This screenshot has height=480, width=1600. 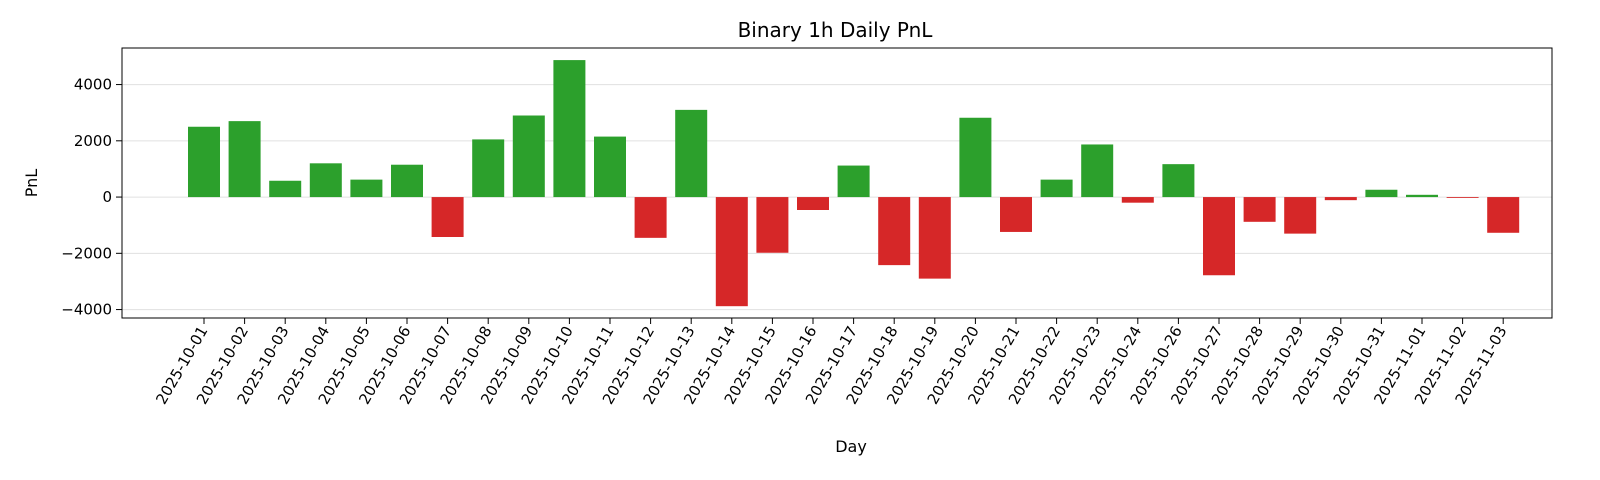 I want to click on x-axis-label: Day, so click(x=851, y=446).